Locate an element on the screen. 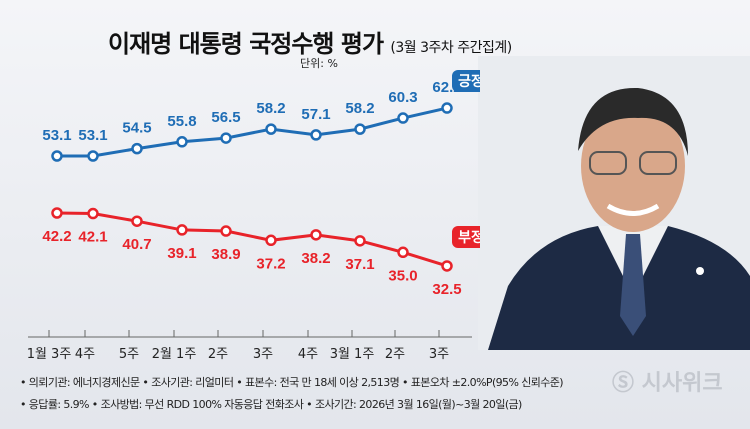 This screenshot has height=429, width=750. data-label: 38.9 is located at coordinates (225, 254).